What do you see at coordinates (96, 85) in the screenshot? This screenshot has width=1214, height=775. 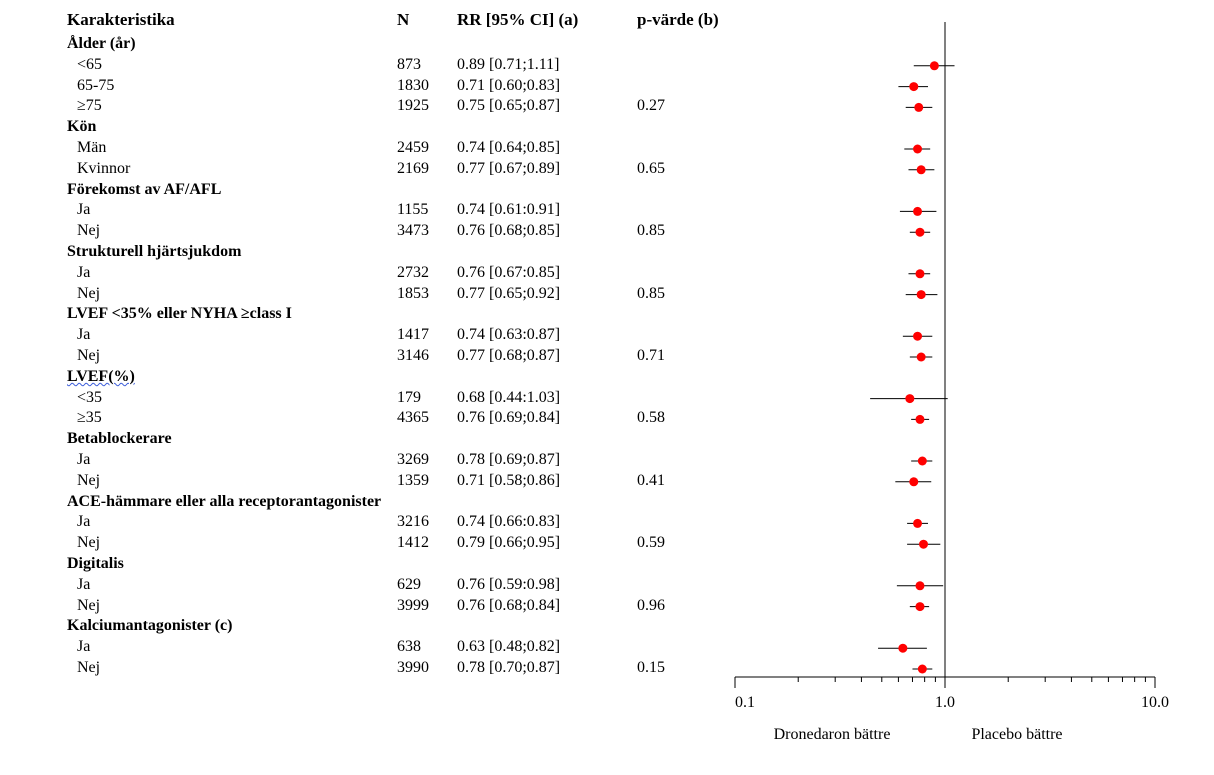 I see `subgroup-label: 65-75` at bounding box center [96, 85].